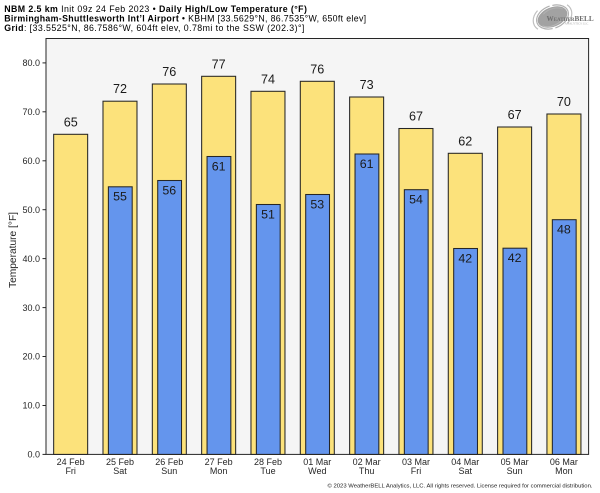 This screenshot has height=493, width=600. What do you see at coordinates (577, 24) in the screenshot?
I see `svg-text: ANALYTICS LLC` at bounding box center [577, 24].